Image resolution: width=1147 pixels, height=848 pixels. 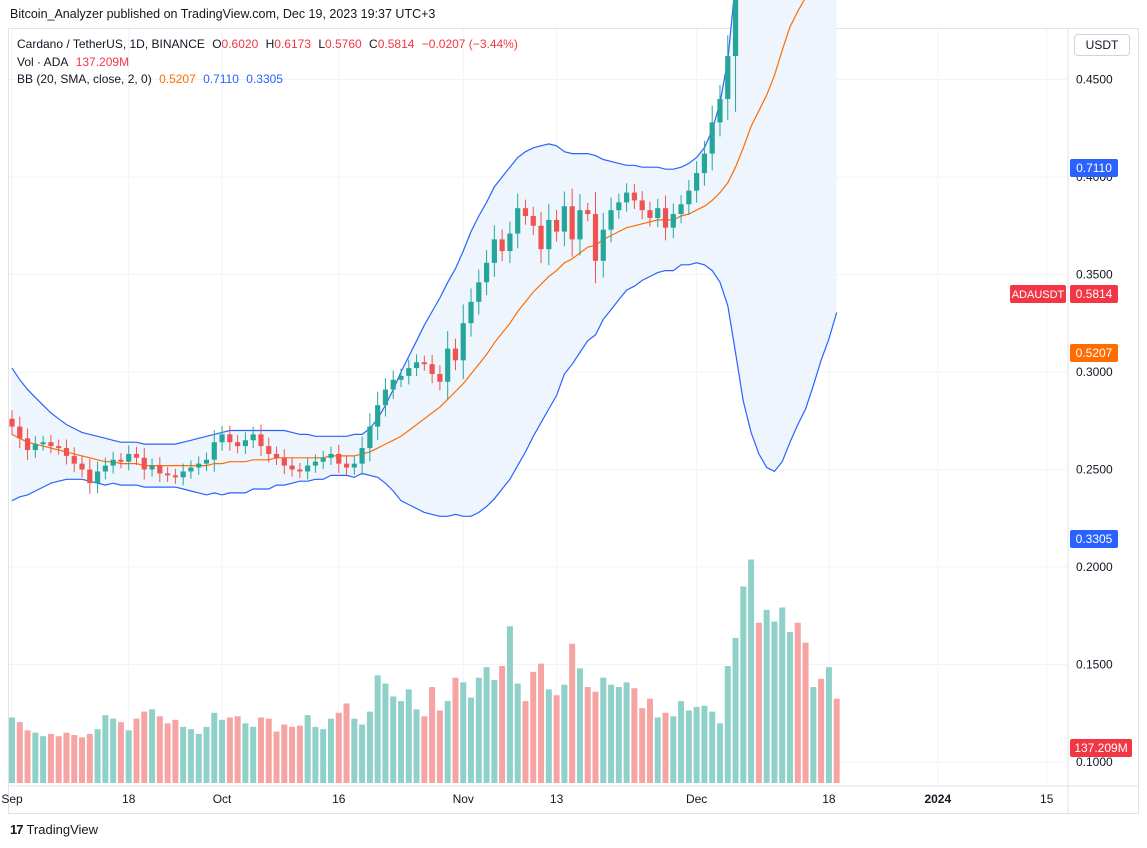 I want to click on legend-close: 0.5814, so click(x=396, y=44).